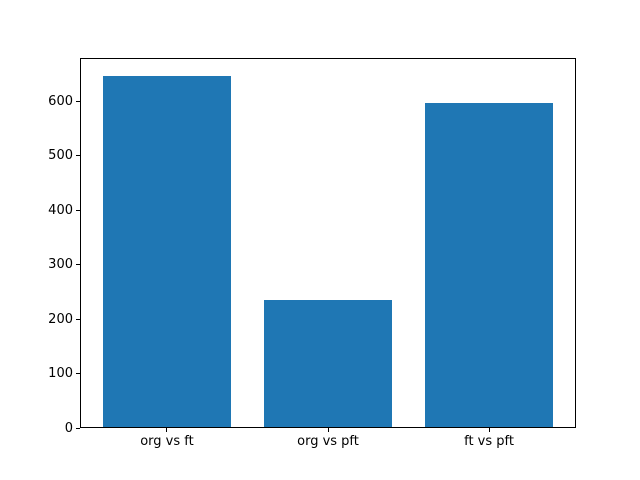 This screenshot has height=480, width=640. I want to click on bar-ft-vs-pft, so click(489, 265).